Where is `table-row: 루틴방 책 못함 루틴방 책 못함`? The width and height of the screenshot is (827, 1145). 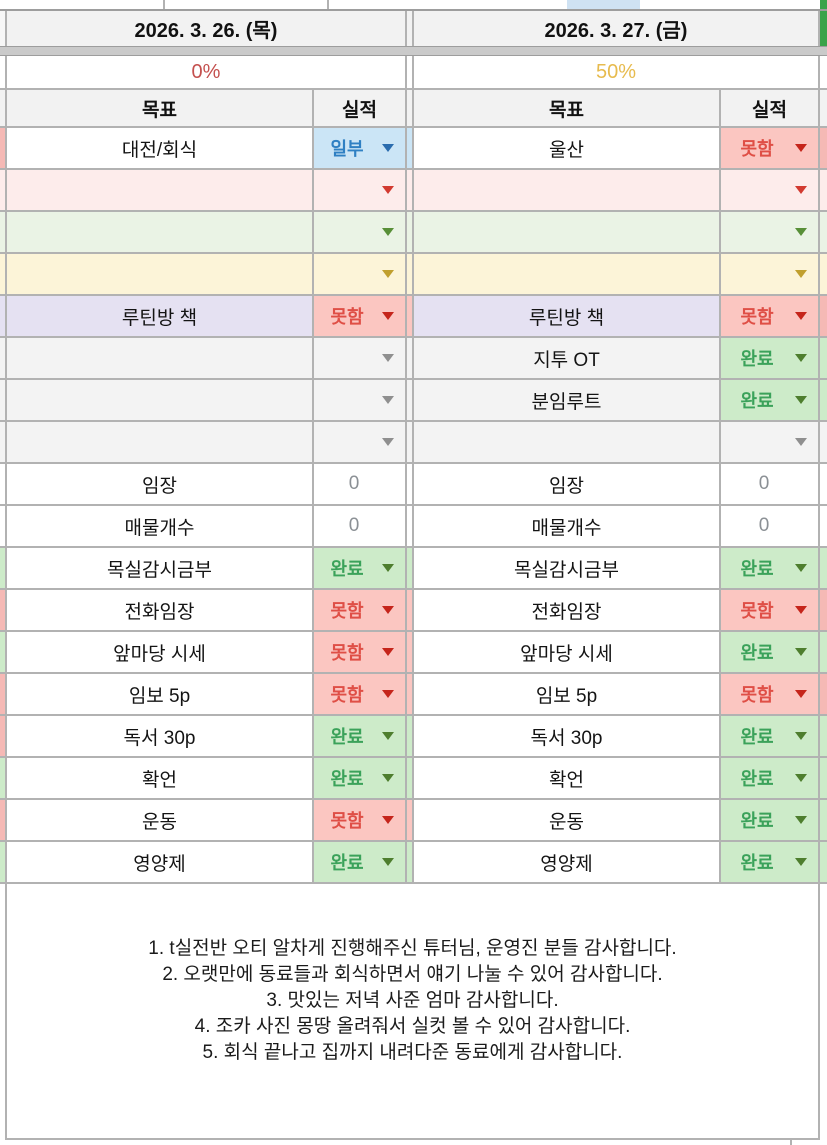 table-row: 루틴방 책 못함 루틴방 책 못함 is located at coordinates (413, 317).